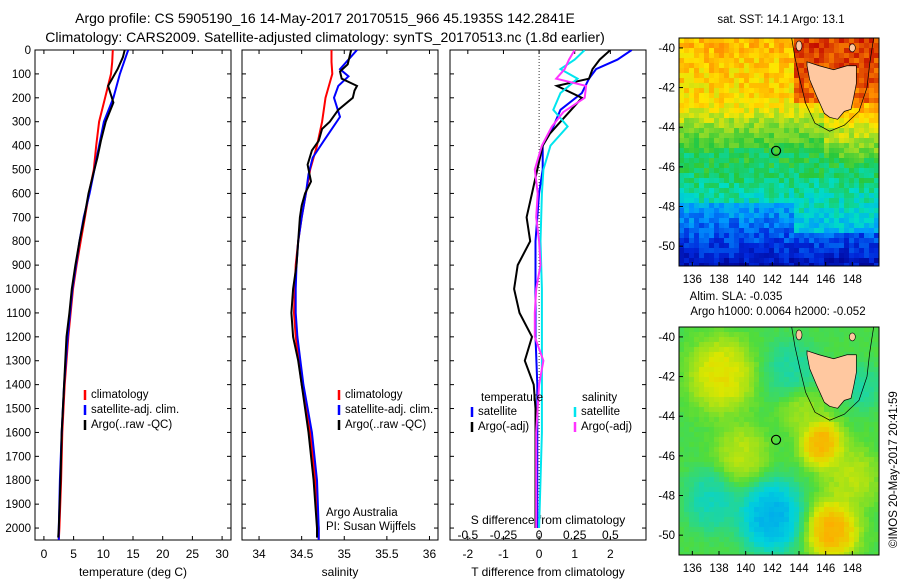 This screenshot has width=900, height=580. What do you see at coordinates (73, 554) in the screenshot?
I see `temperature-tick-label: 5` at bounding box center [73, 554].